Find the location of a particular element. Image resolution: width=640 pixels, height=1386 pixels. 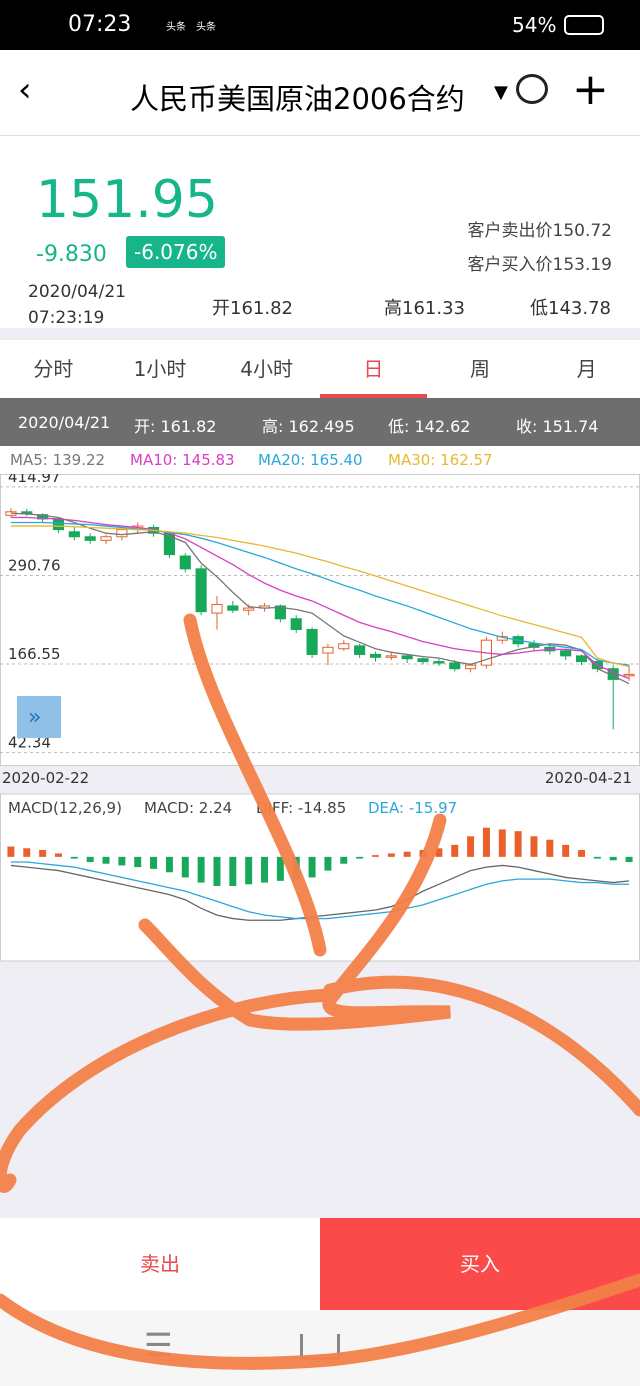

info-item: 低: 142.62 is located at coordinates (429, 426).